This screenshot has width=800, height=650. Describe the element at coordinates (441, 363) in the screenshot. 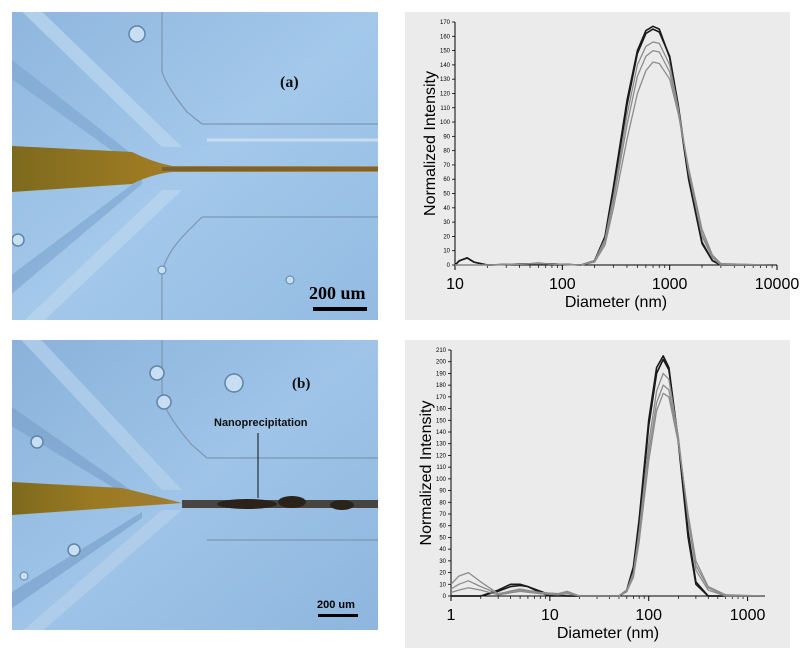

I see `y-tick-label: 200` at that location.